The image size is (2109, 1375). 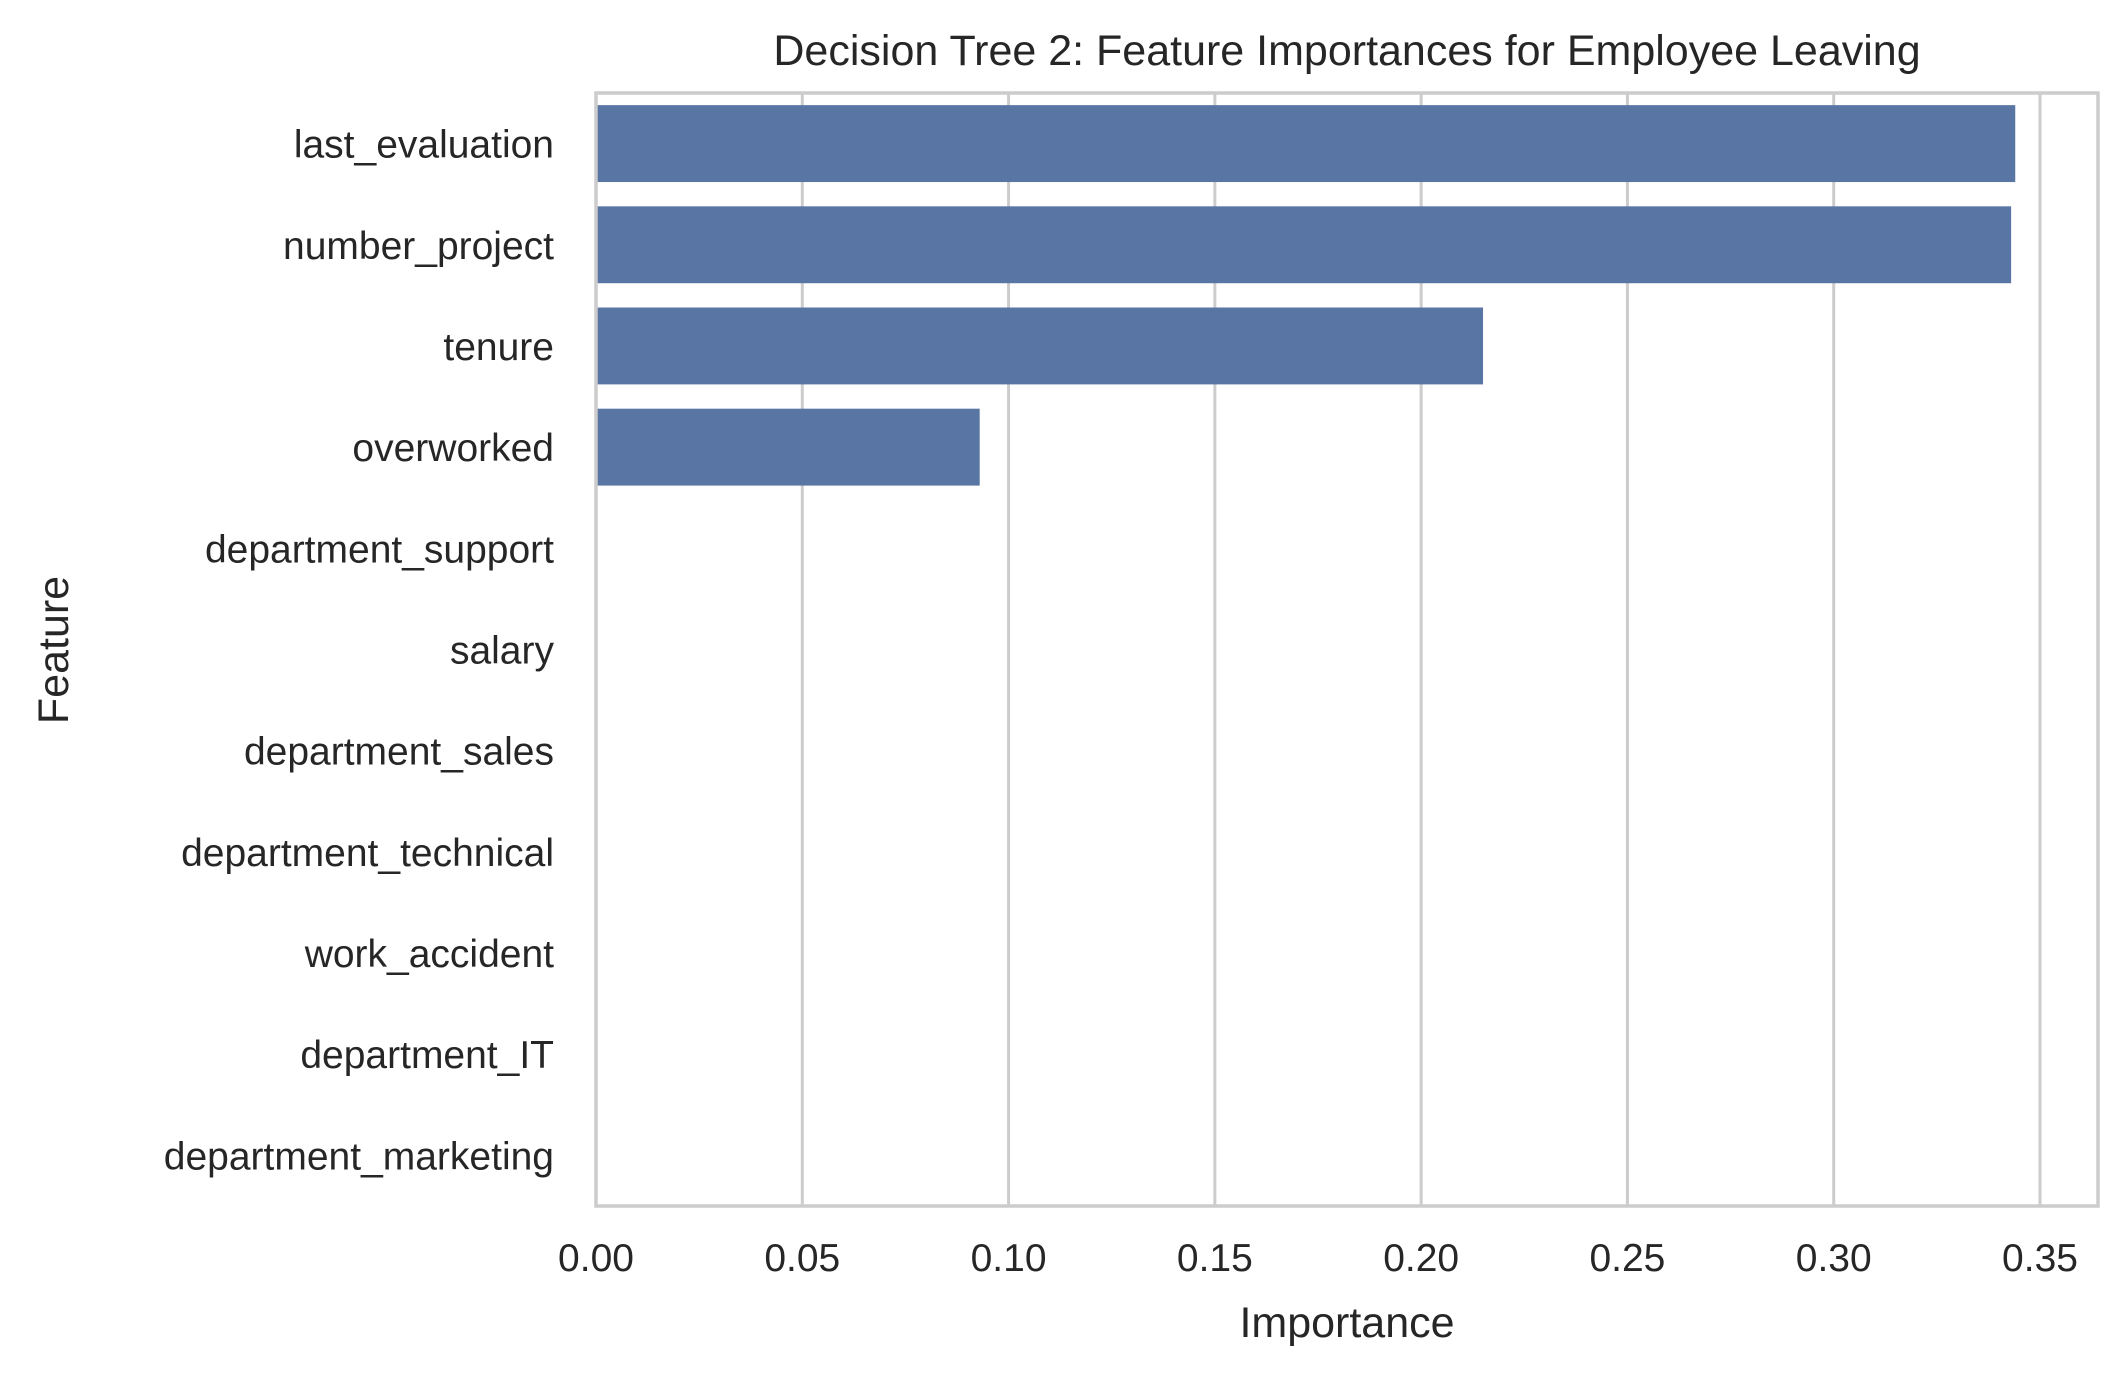 I want to click on y-tick-label: department_technical, so click(x=367, y=853).